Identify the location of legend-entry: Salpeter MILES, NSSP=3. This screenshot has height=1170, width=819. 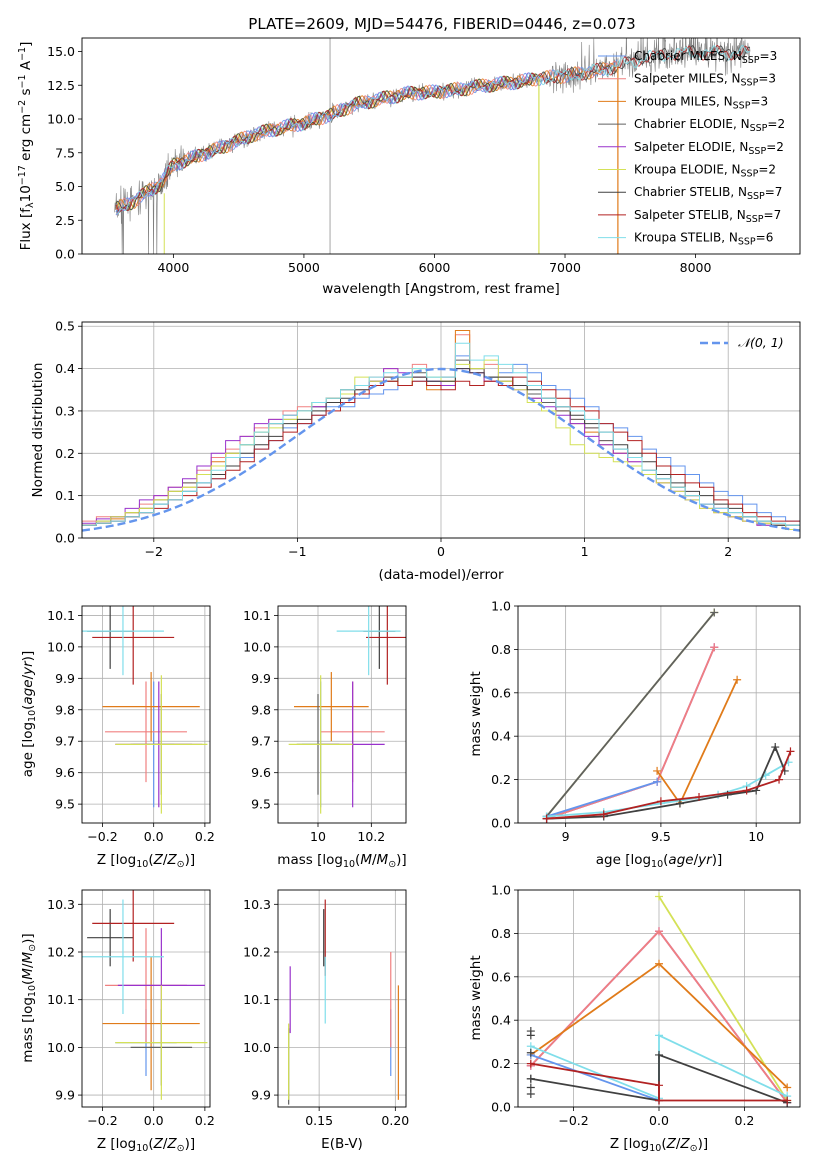
(705, 80).